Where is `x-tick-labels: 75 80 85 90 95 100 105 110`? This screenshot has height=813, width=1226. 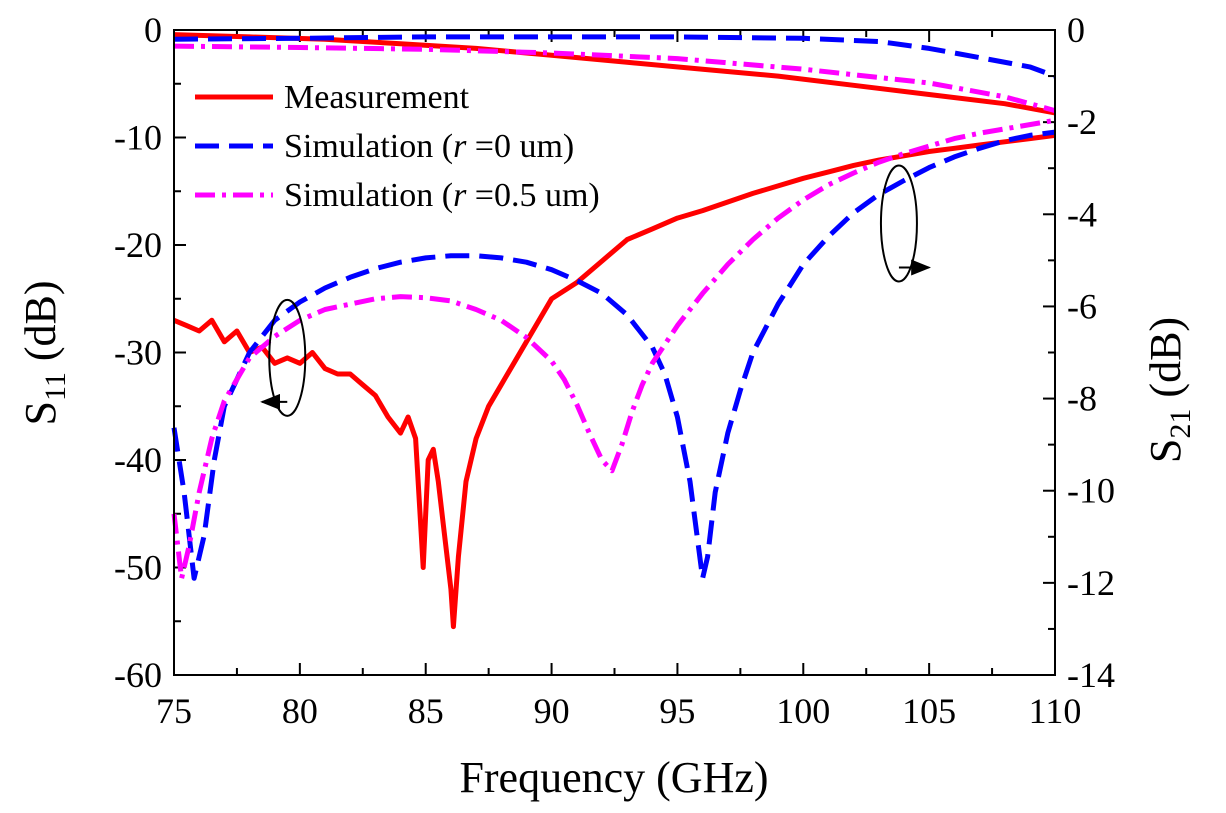 x-tick-labels: 75 80 85 90 95 100 105 110 is located at coordinates (618, 711).